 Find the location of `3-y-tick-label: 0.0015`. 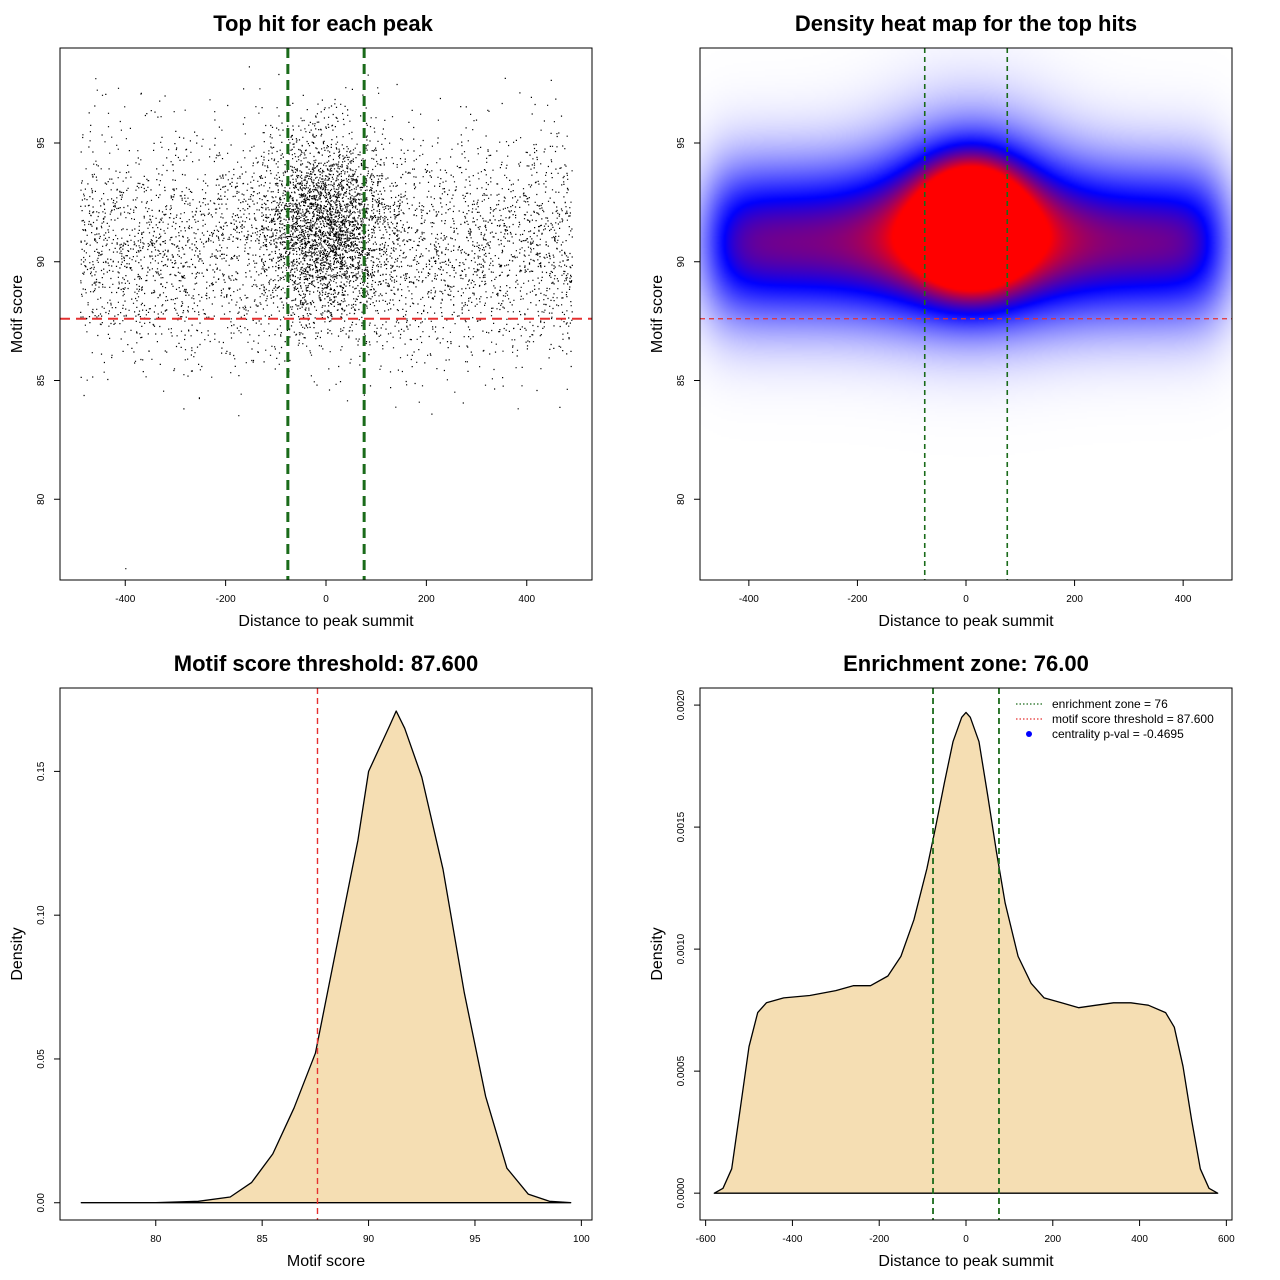

3-y-tick-label: 0.0015 is located at coordinates (681, 826).